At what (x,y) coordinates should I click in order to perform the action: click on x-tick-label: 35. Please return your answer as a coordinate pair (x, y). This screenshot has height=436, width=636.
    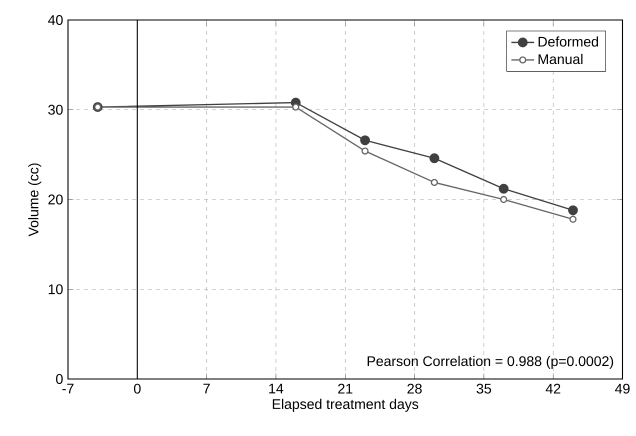
    Looking at the image, I should click on (484, 389).